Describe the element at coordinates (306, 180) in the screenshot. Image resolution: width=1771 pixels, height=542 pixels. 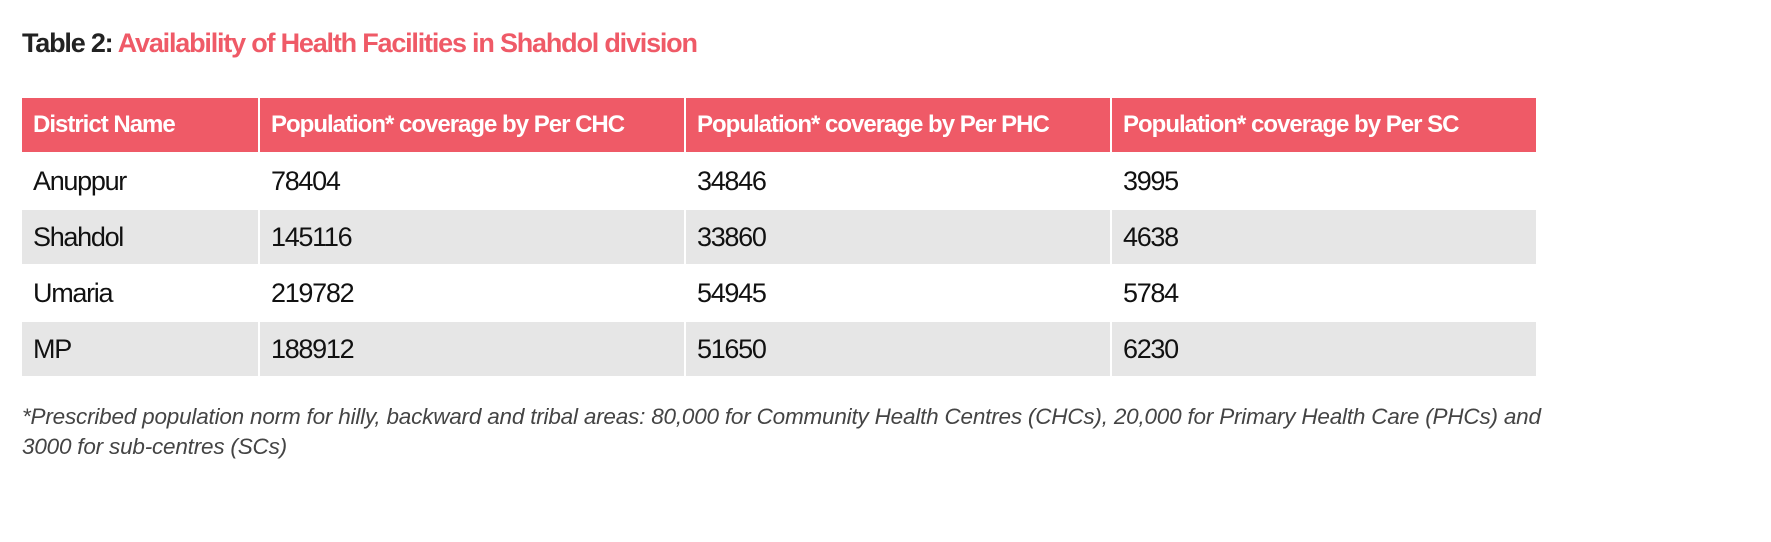
I see `table-cell: 78404` at that location.